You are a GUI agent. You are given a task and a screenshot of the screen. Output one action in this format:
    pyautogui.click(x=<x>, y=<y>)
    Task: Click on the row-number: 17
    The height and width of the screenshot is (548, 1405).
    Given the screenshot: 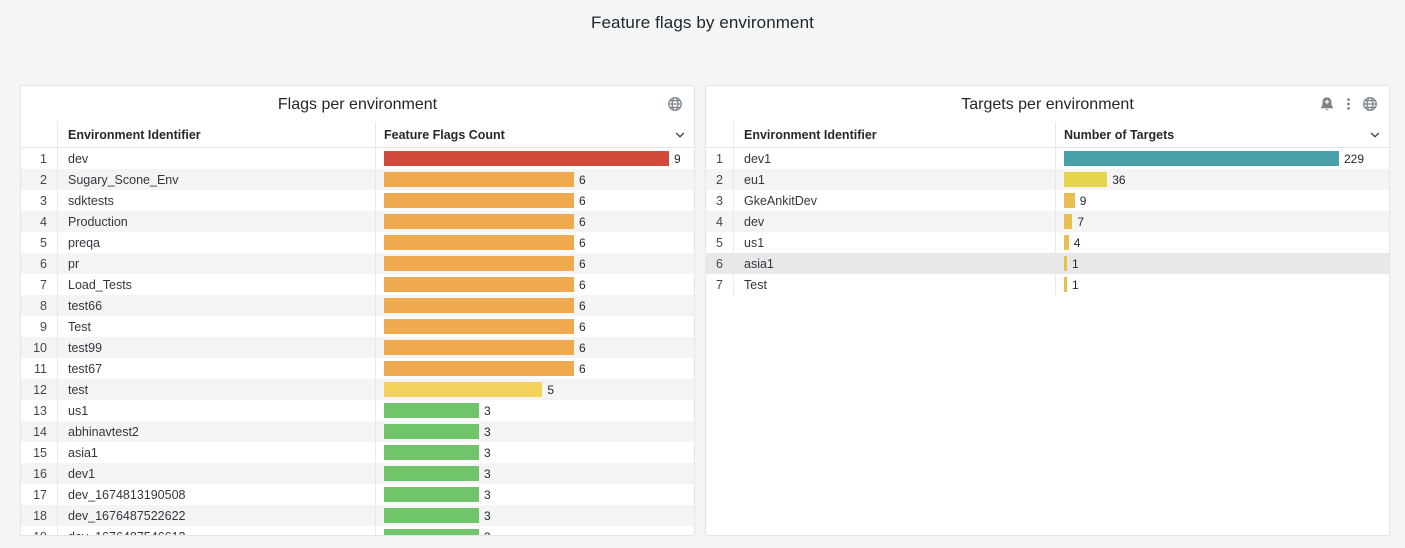 What is the action you would take?
    pyautogui.click(x=39, y=494)
    